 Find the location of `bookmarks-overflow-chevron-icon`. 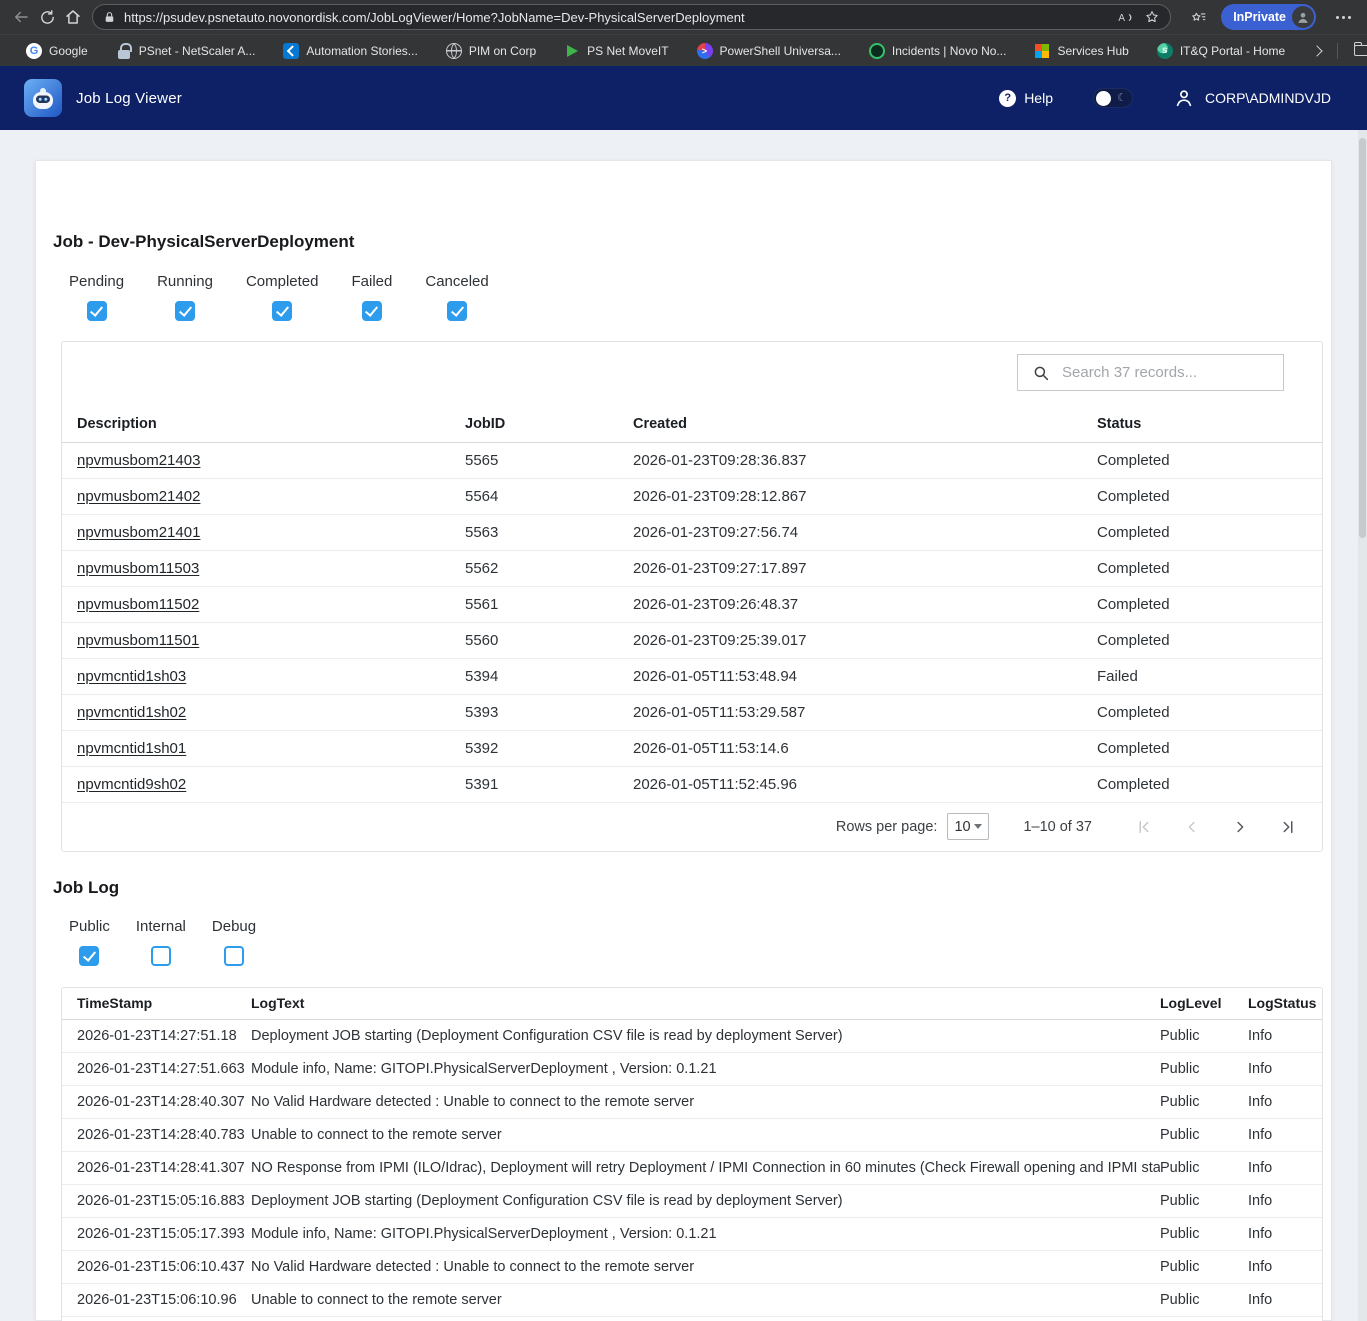

bookmarks-overflow-chevron-icon is located at coordinates (1317, 50).